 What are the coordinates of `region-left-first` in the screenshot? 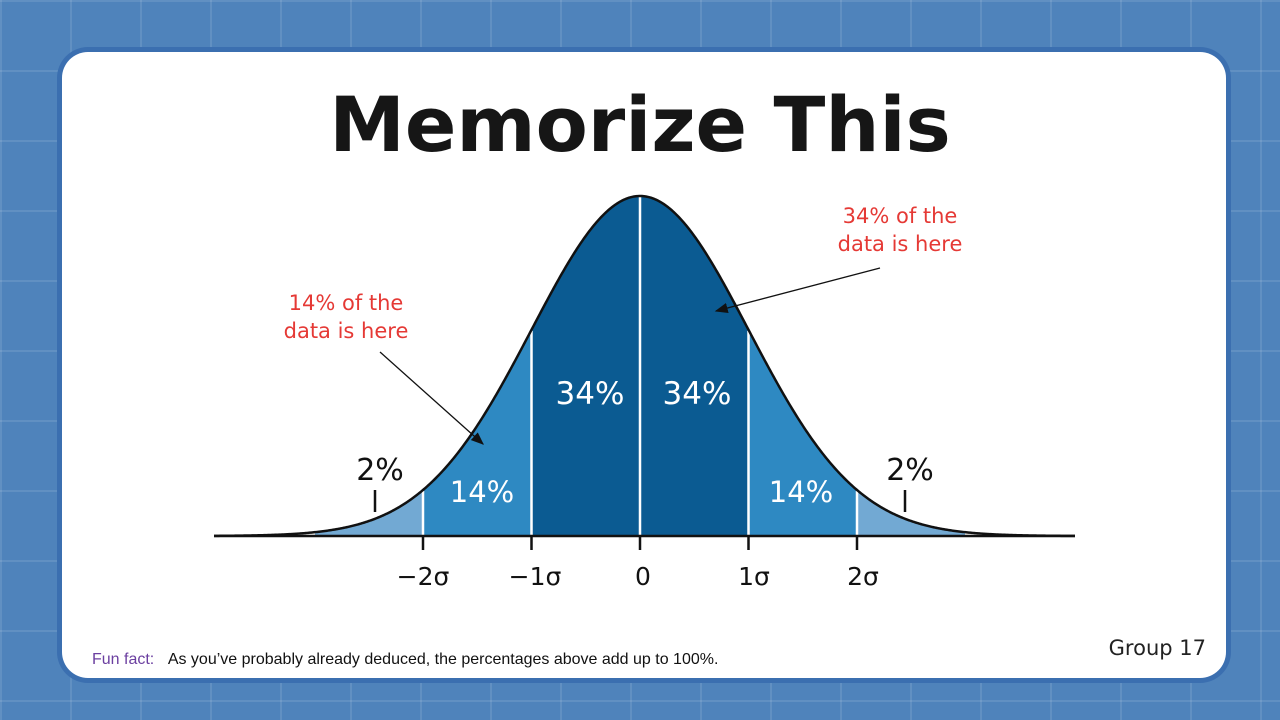 It's located at (586, 366).